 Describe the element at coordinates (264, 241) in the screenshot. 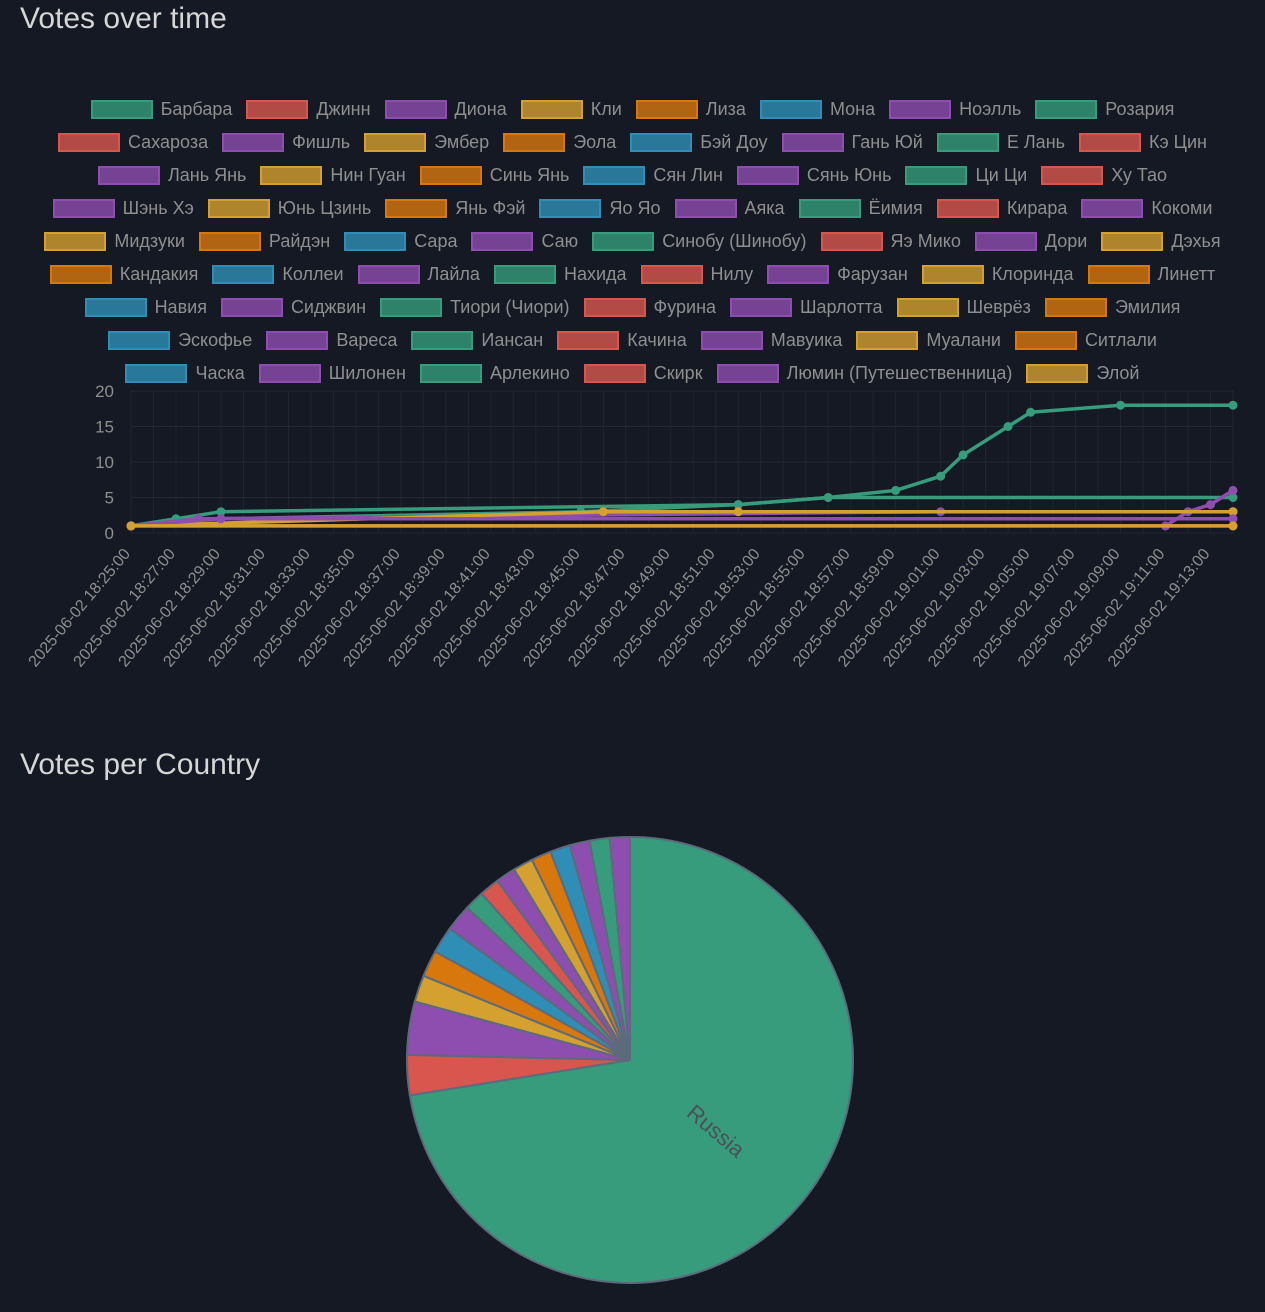

I see `legend-item: Райдэн` at that location.